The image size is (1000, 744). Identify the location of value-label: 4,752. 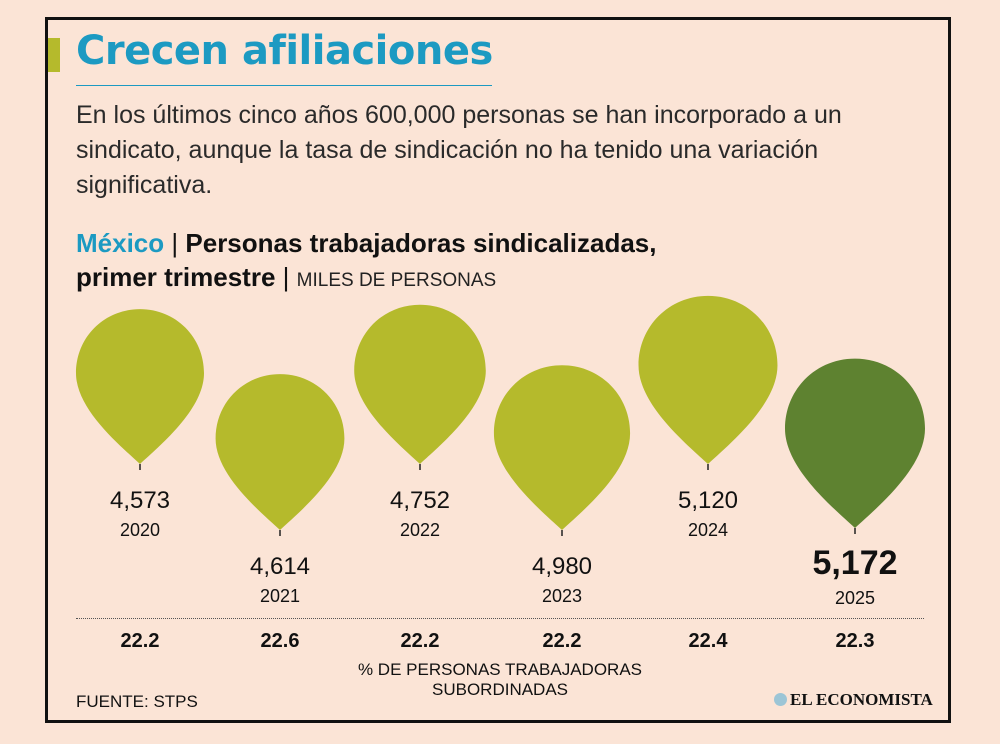
(420, 500).